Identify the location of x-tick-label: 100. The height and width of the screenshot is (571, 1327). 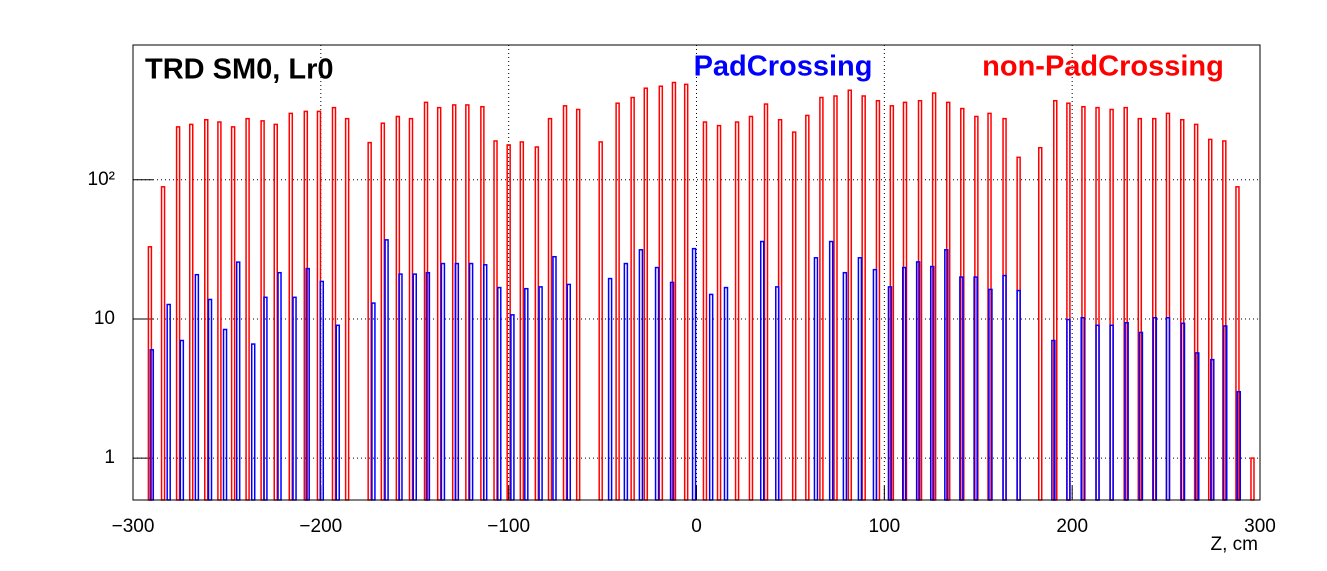
(884, 526).